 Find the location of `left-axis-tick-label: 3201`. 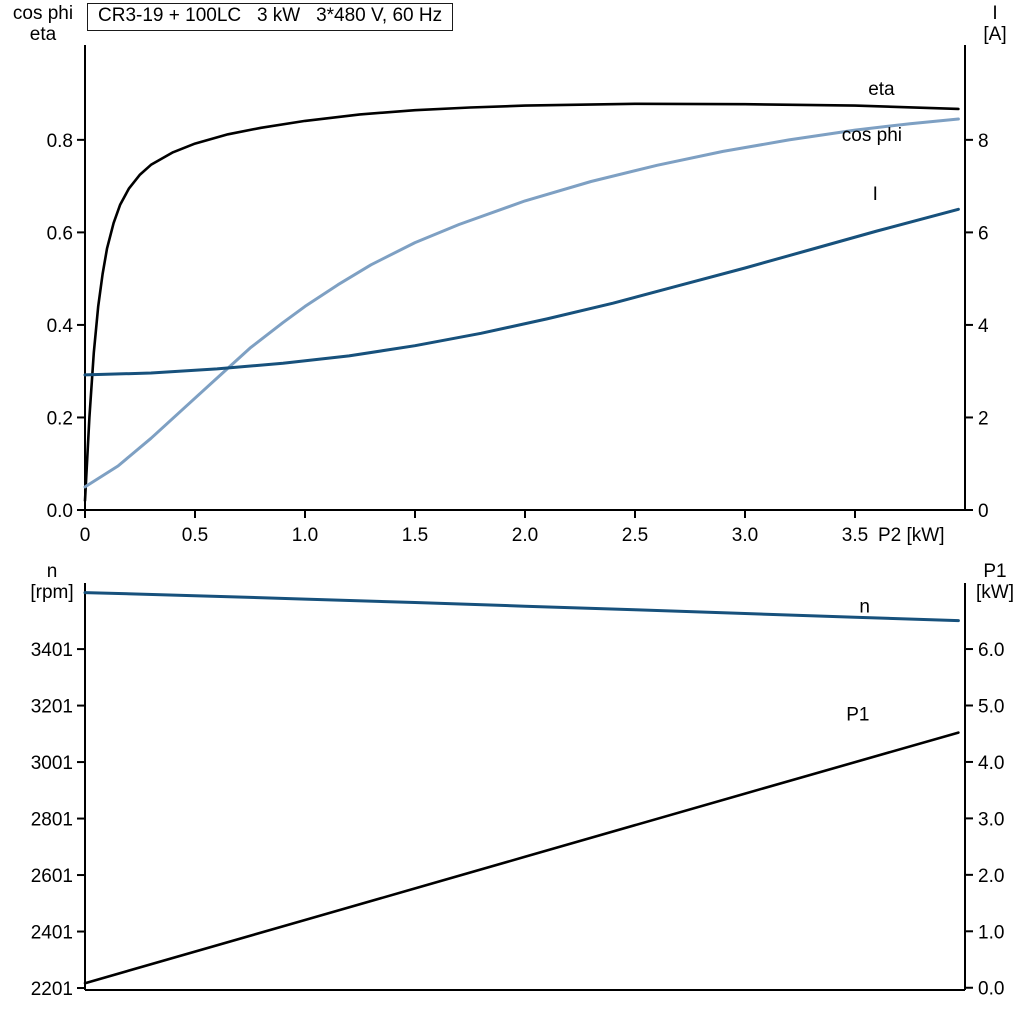

left-axis-tick-label: 3201 is located at coordinates (52, 707).